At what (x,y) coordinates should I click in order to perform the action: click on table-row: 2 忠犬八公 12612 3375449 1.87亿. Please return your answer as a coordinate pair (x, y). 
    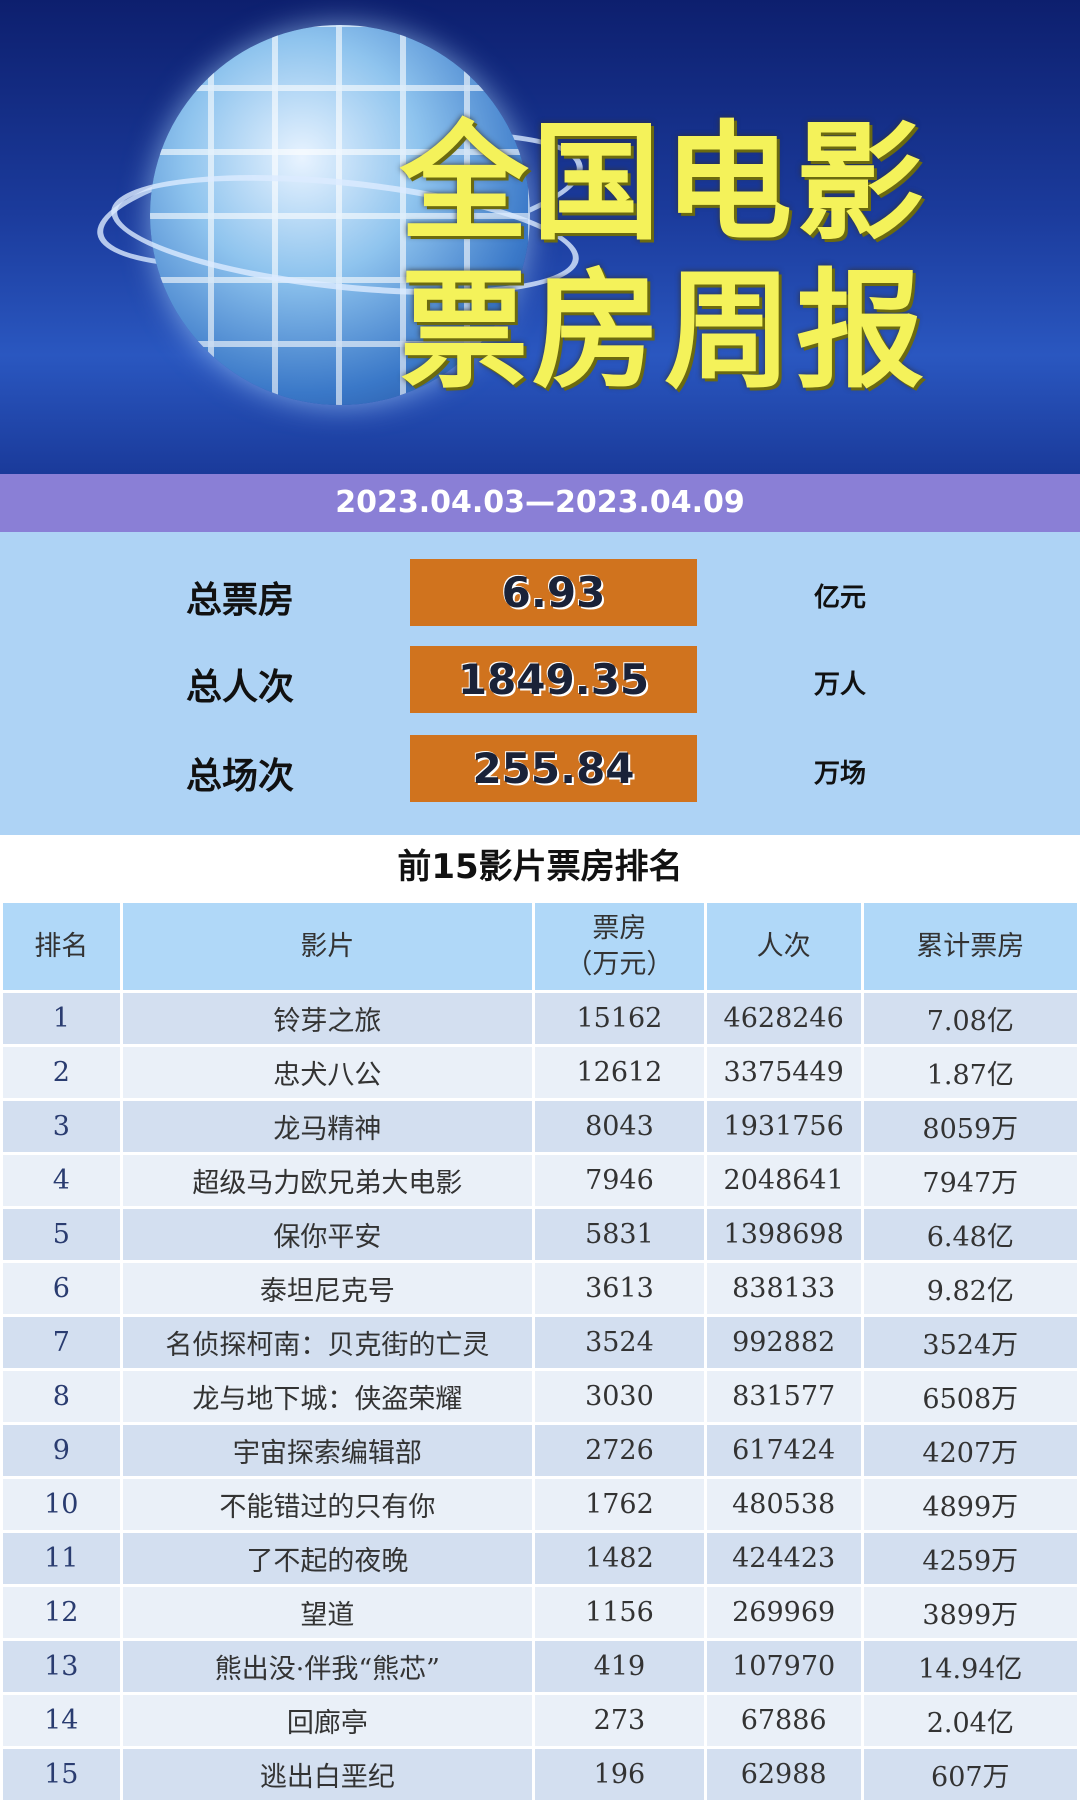
    Looking at the image, I should click on (540, 1072).